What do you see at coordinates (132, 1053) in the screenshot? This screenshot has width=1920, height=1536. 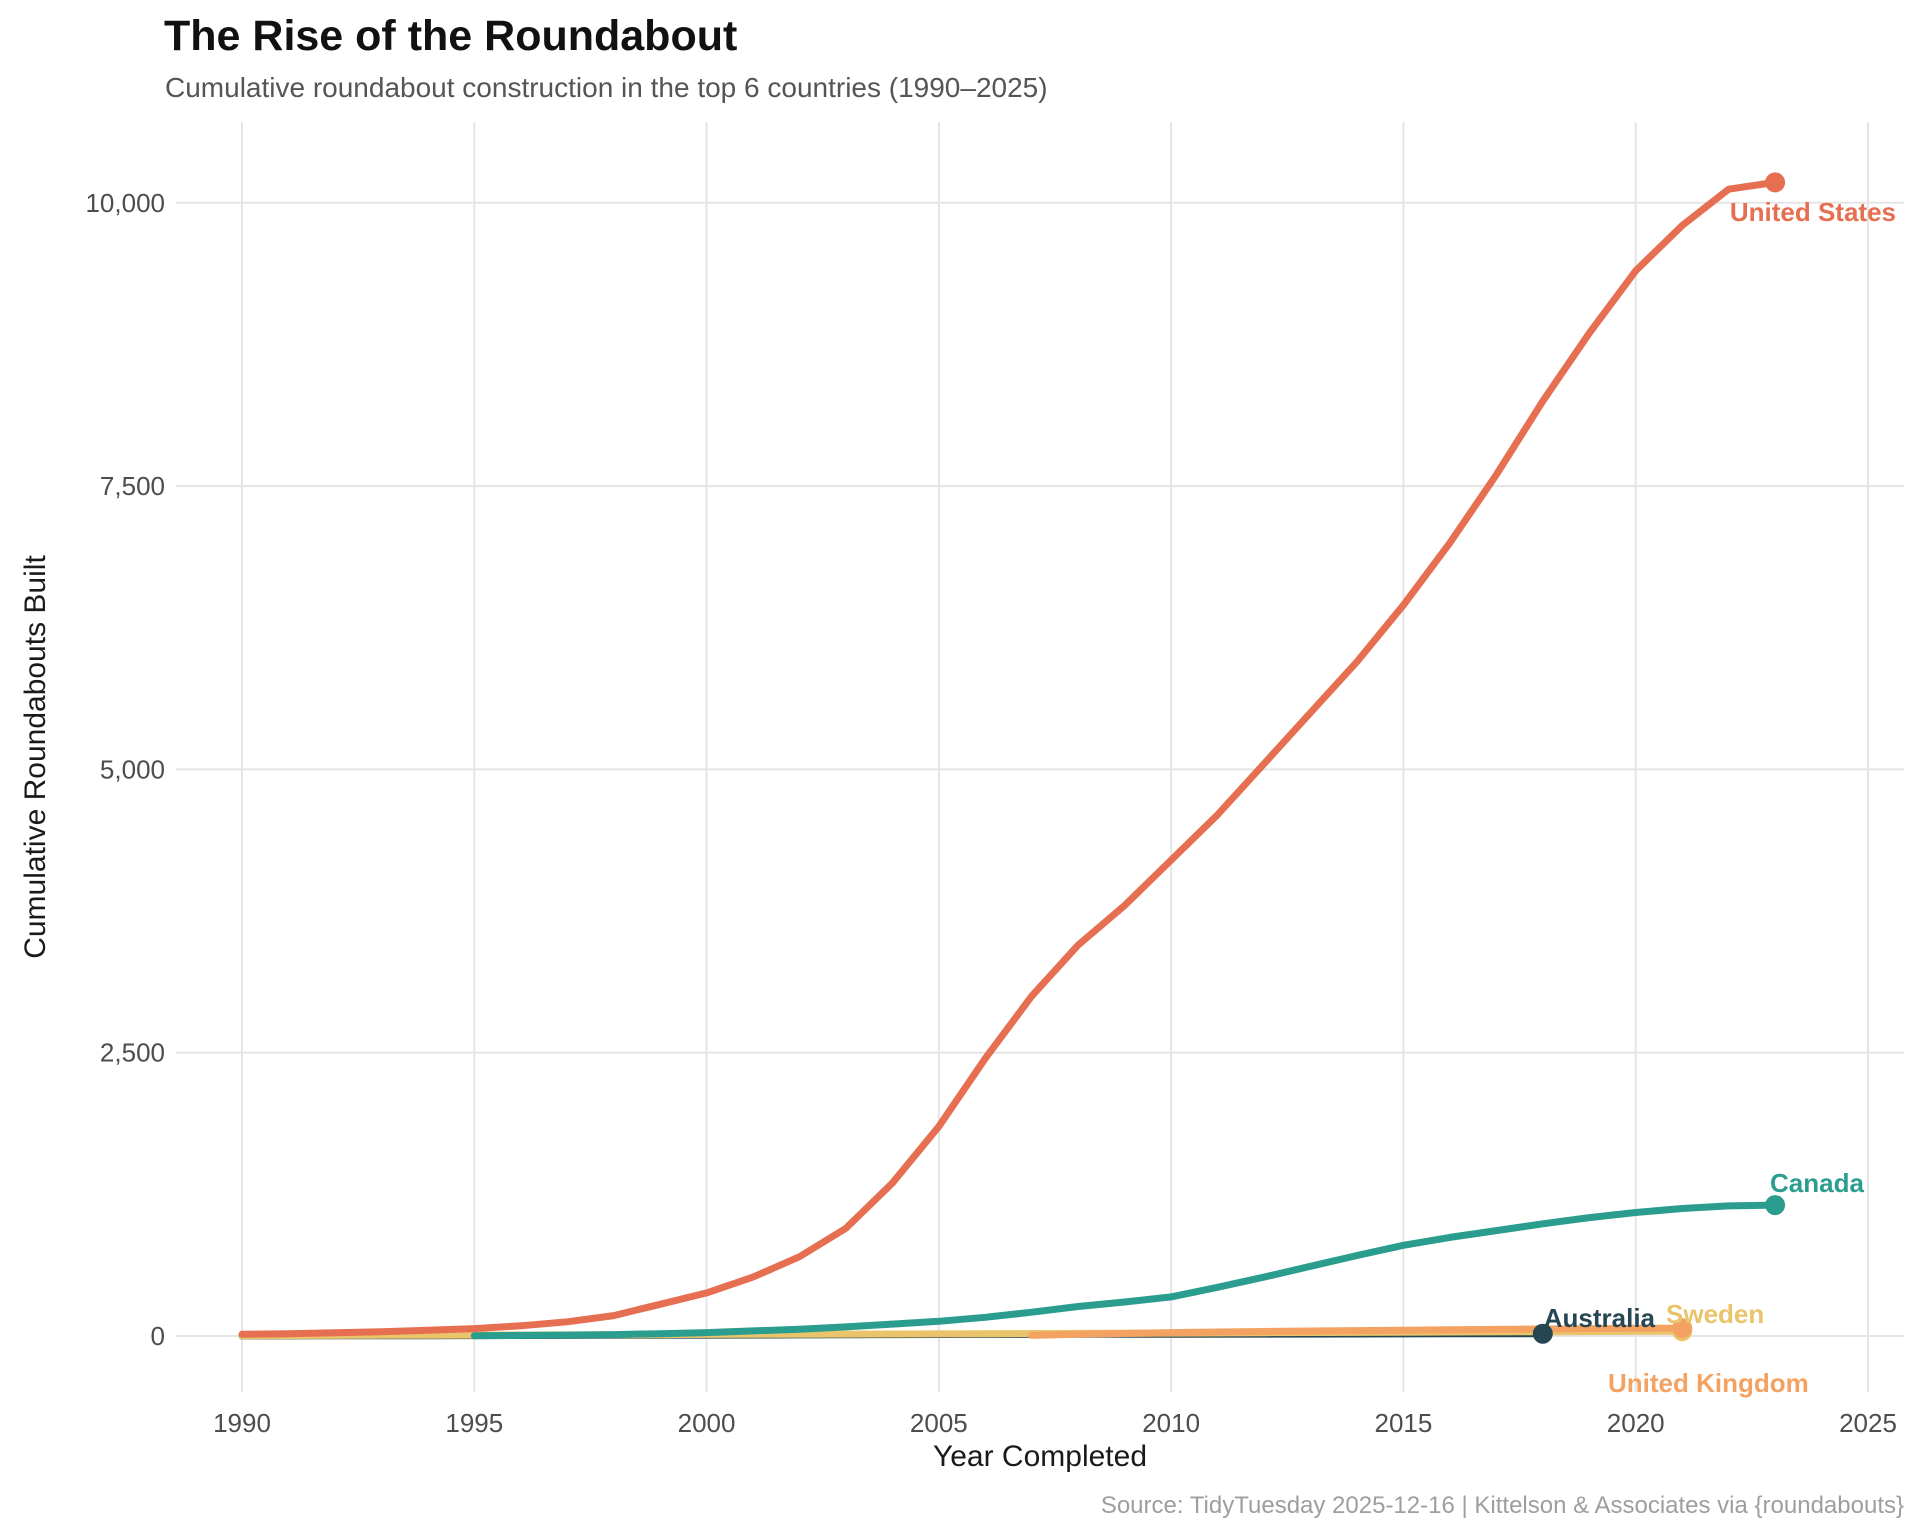 I see `y-tick-label: 2,500` at bounding box center [132, 1053].